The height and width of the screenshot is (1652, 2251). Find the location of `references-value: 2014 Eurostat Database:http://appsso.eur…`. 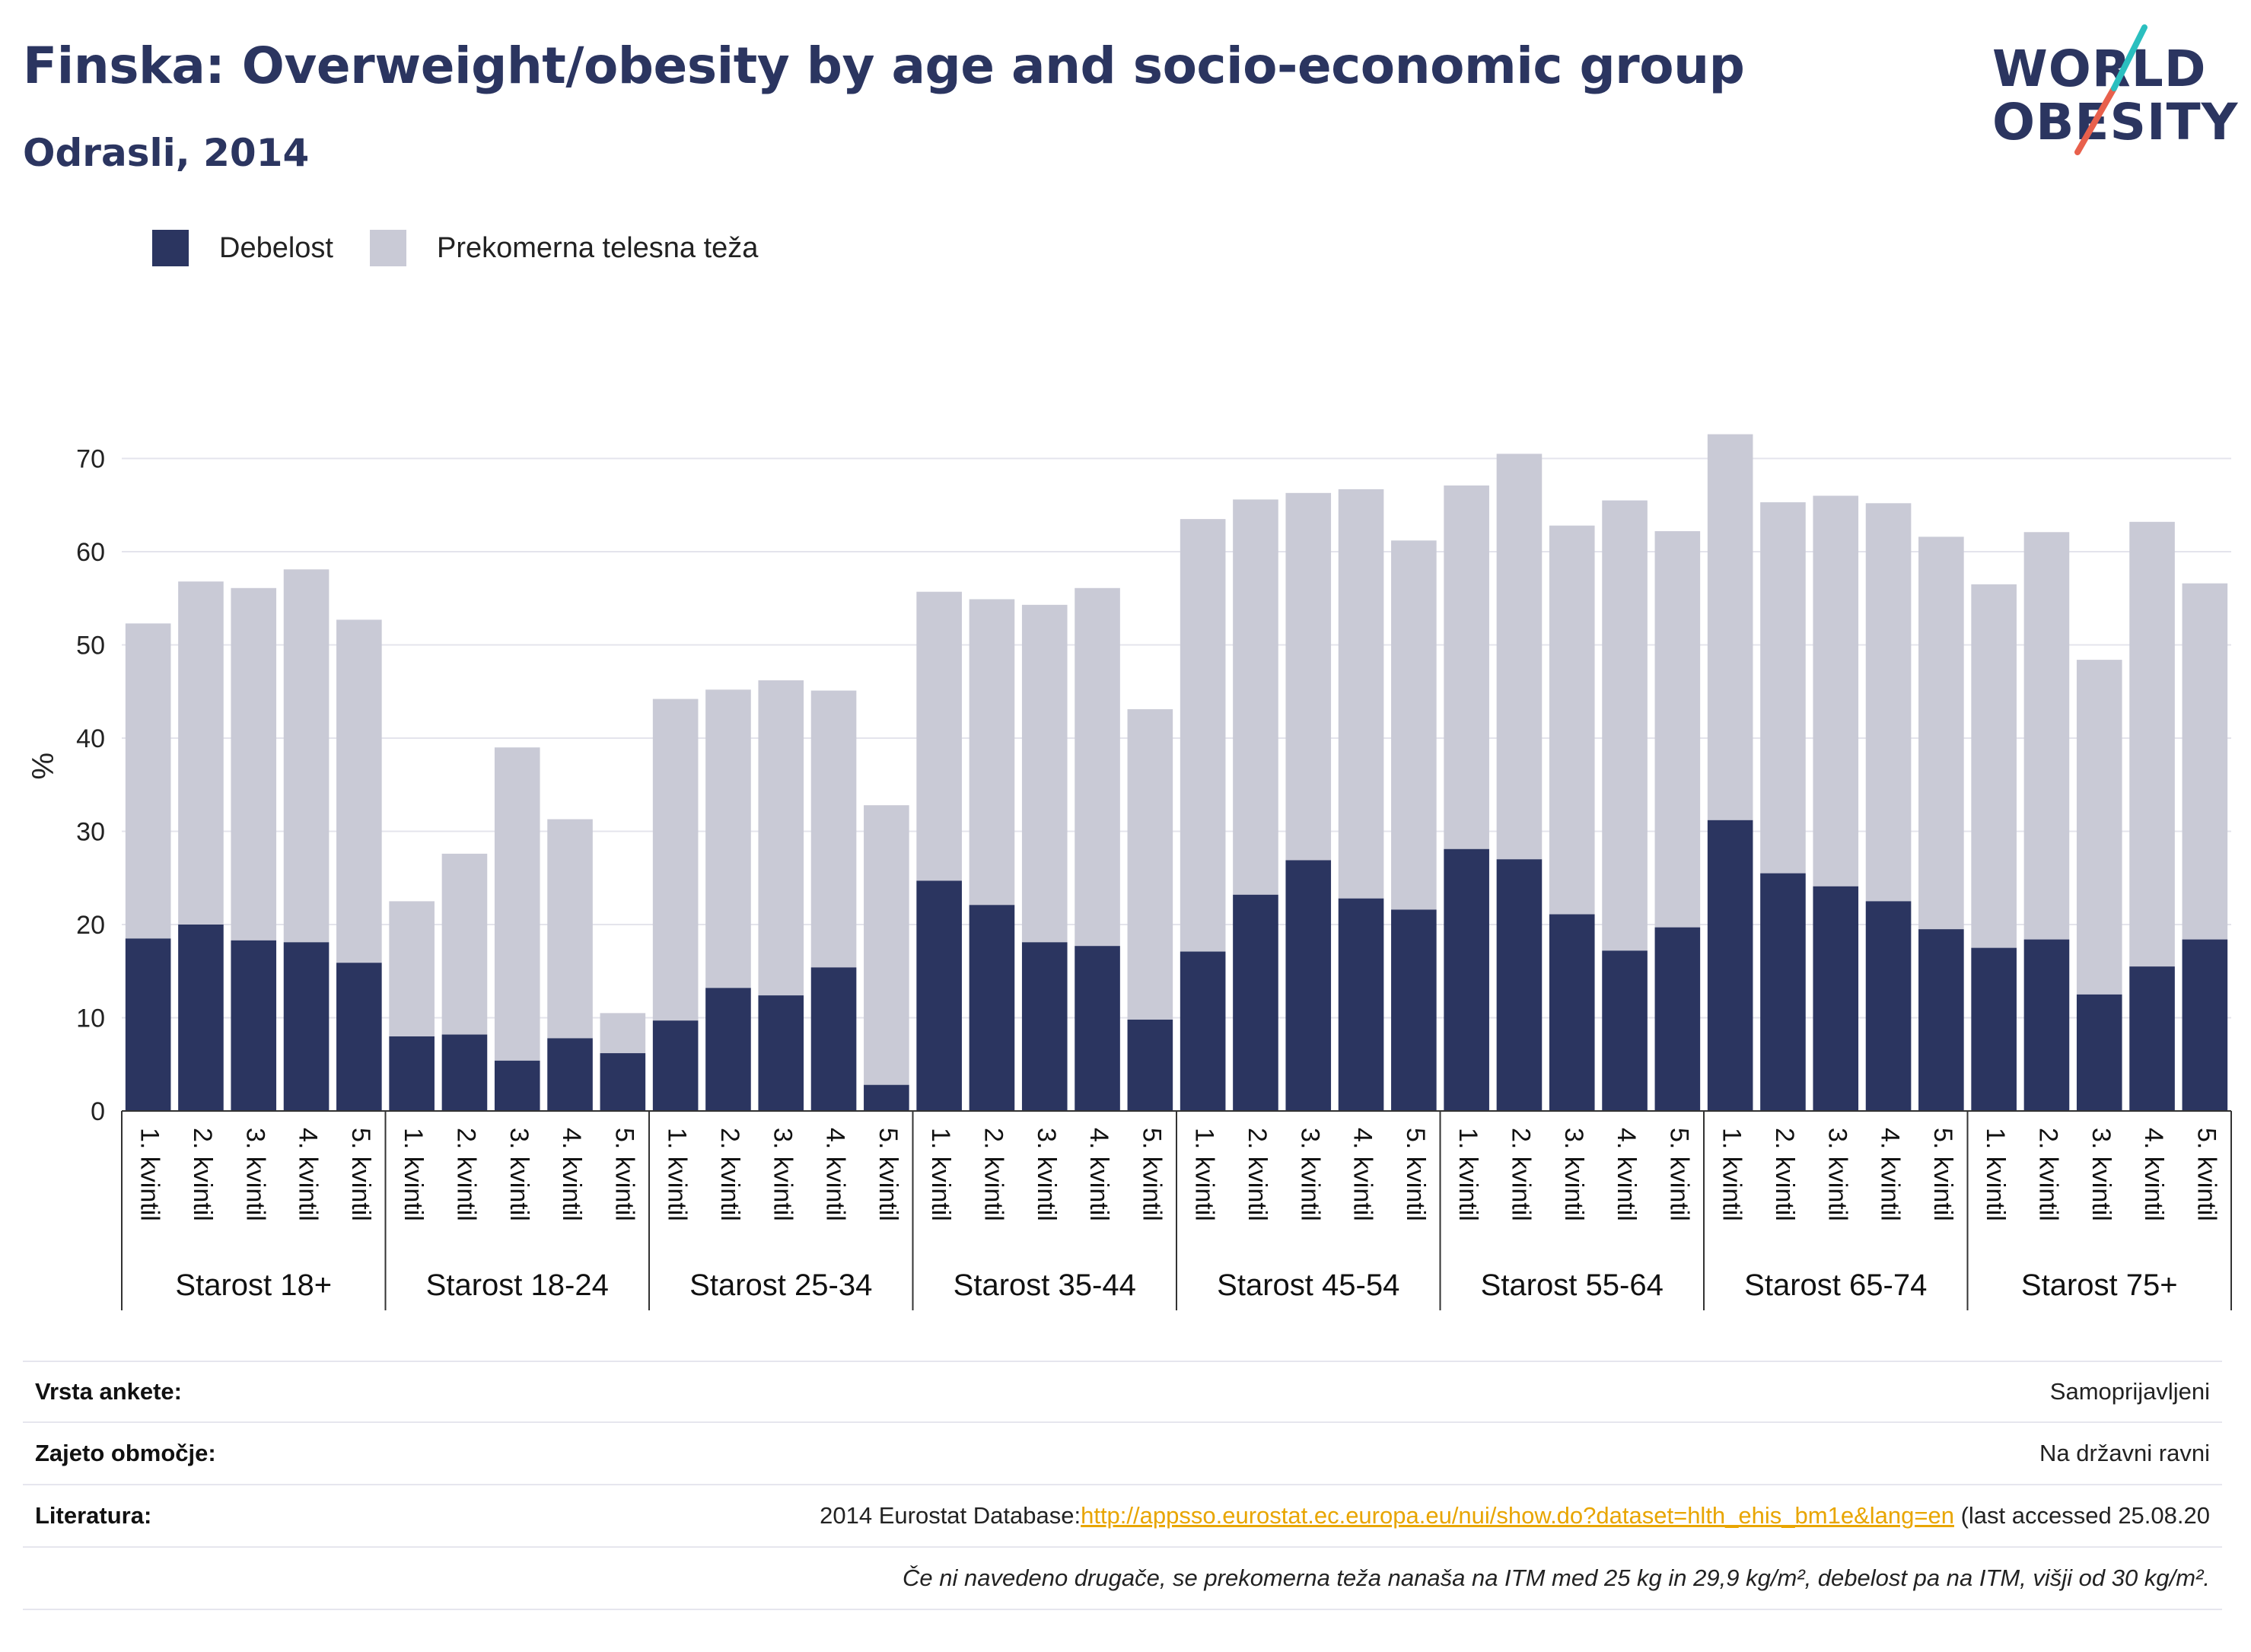

references-value: 2014 Eurostat Database:http://appsso.eur… is located at coordinates (1515, 1515).